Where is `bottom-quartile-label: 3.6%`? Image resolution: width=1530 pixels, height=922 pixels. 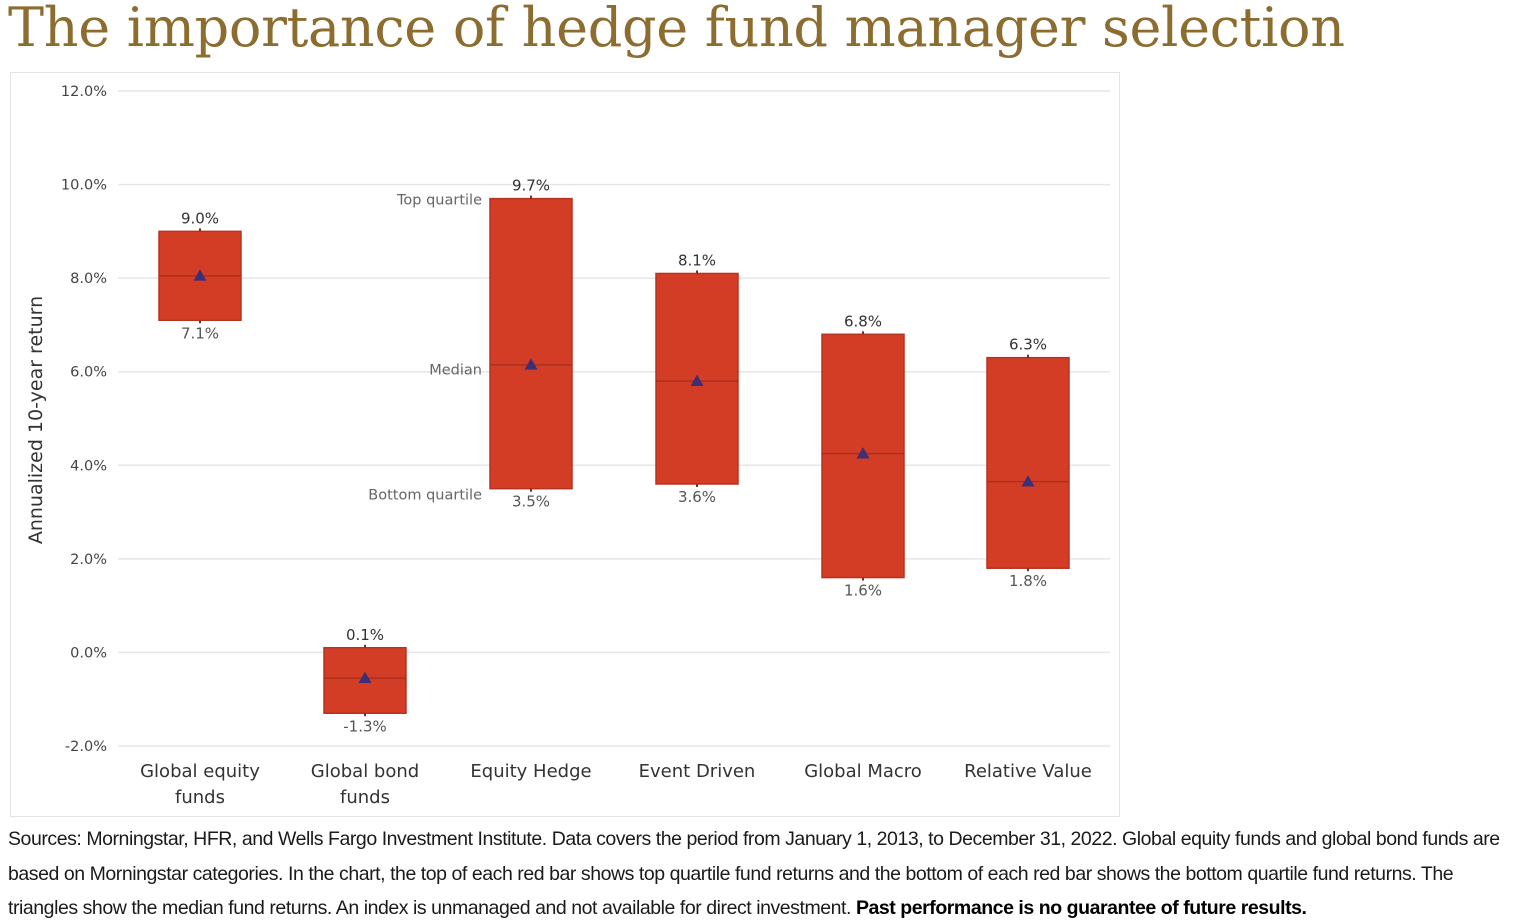 bottom-quartile-label: 3.6% is located at coordinates (697, 497).